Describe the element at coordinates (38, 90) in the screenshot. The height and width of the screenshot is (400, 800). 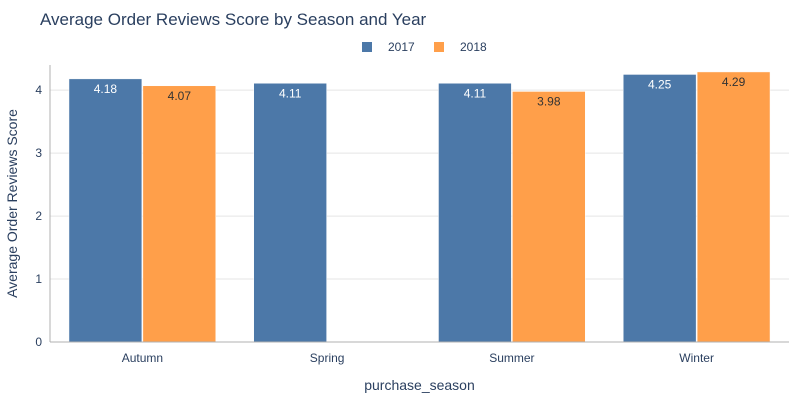
I see `y-tick-label: 4` at that location.